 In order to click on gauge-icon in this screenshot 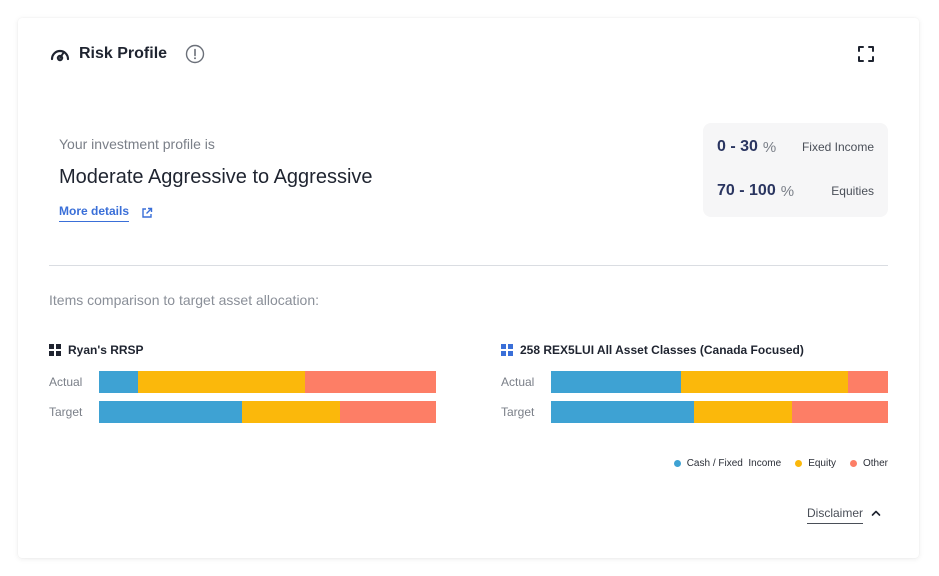, I will do `click(60, 55)`.